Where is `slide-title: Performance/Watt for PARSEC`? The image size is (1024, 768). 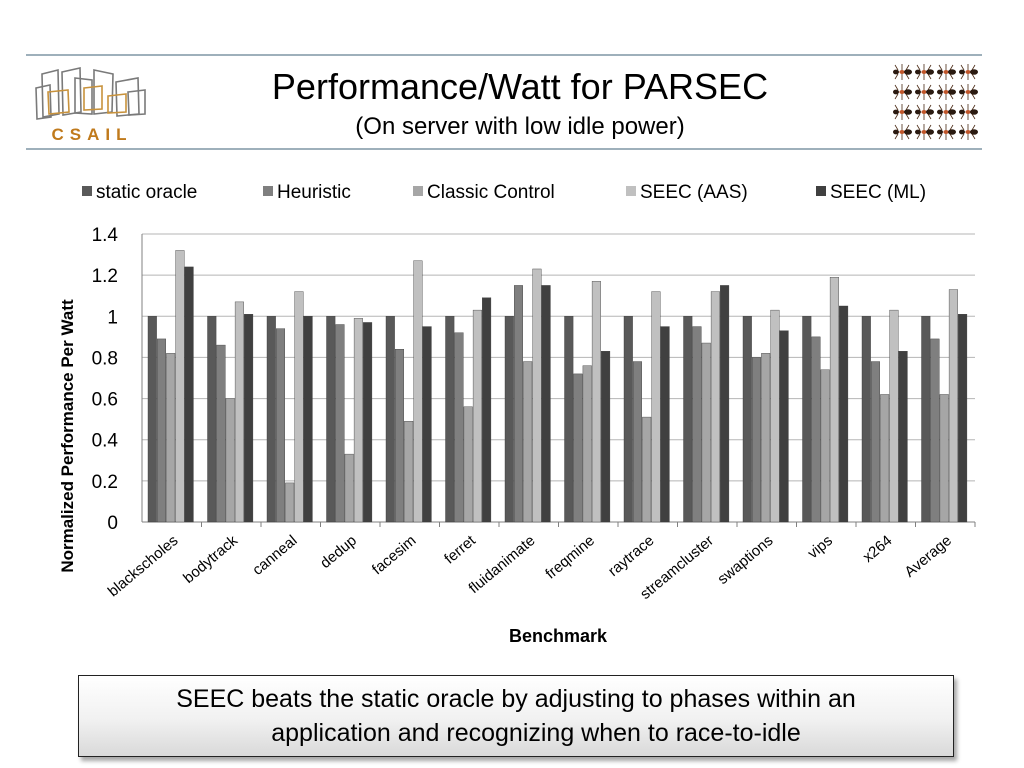 slide-title: Performance/Watt for PARSEC is located at coordinates (520, 86).